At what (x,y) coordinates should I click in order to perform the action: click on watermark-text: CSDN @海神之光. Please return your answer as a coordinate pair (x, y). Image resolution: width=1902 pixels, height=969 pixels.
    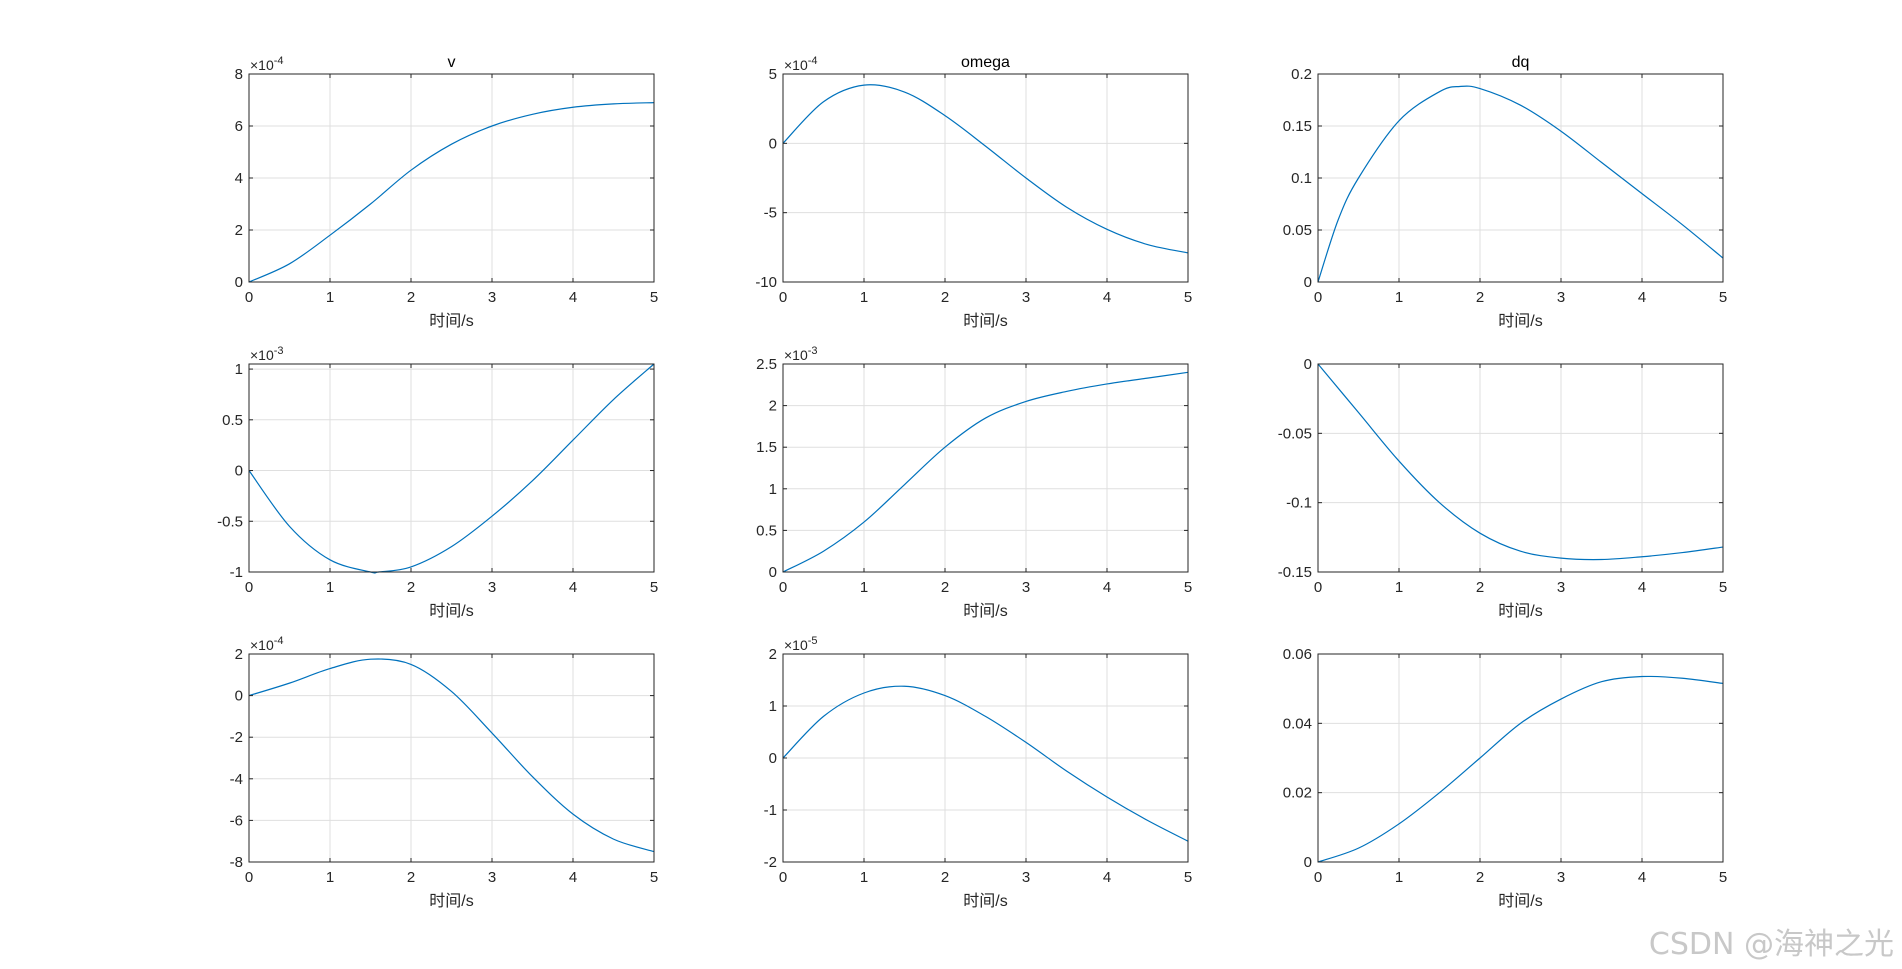
    Looking at the image, I should click on (1771, 944).